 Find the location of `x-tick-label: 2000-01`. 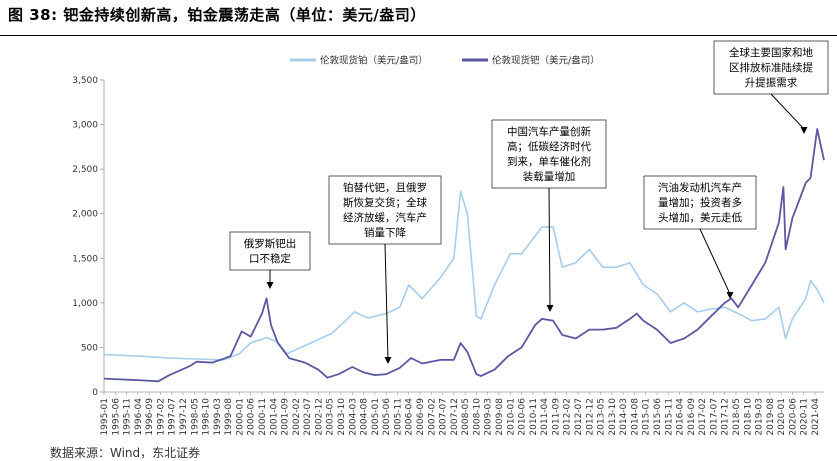

x-tick-label: 2000-01 is located at coordinates (240, 417).